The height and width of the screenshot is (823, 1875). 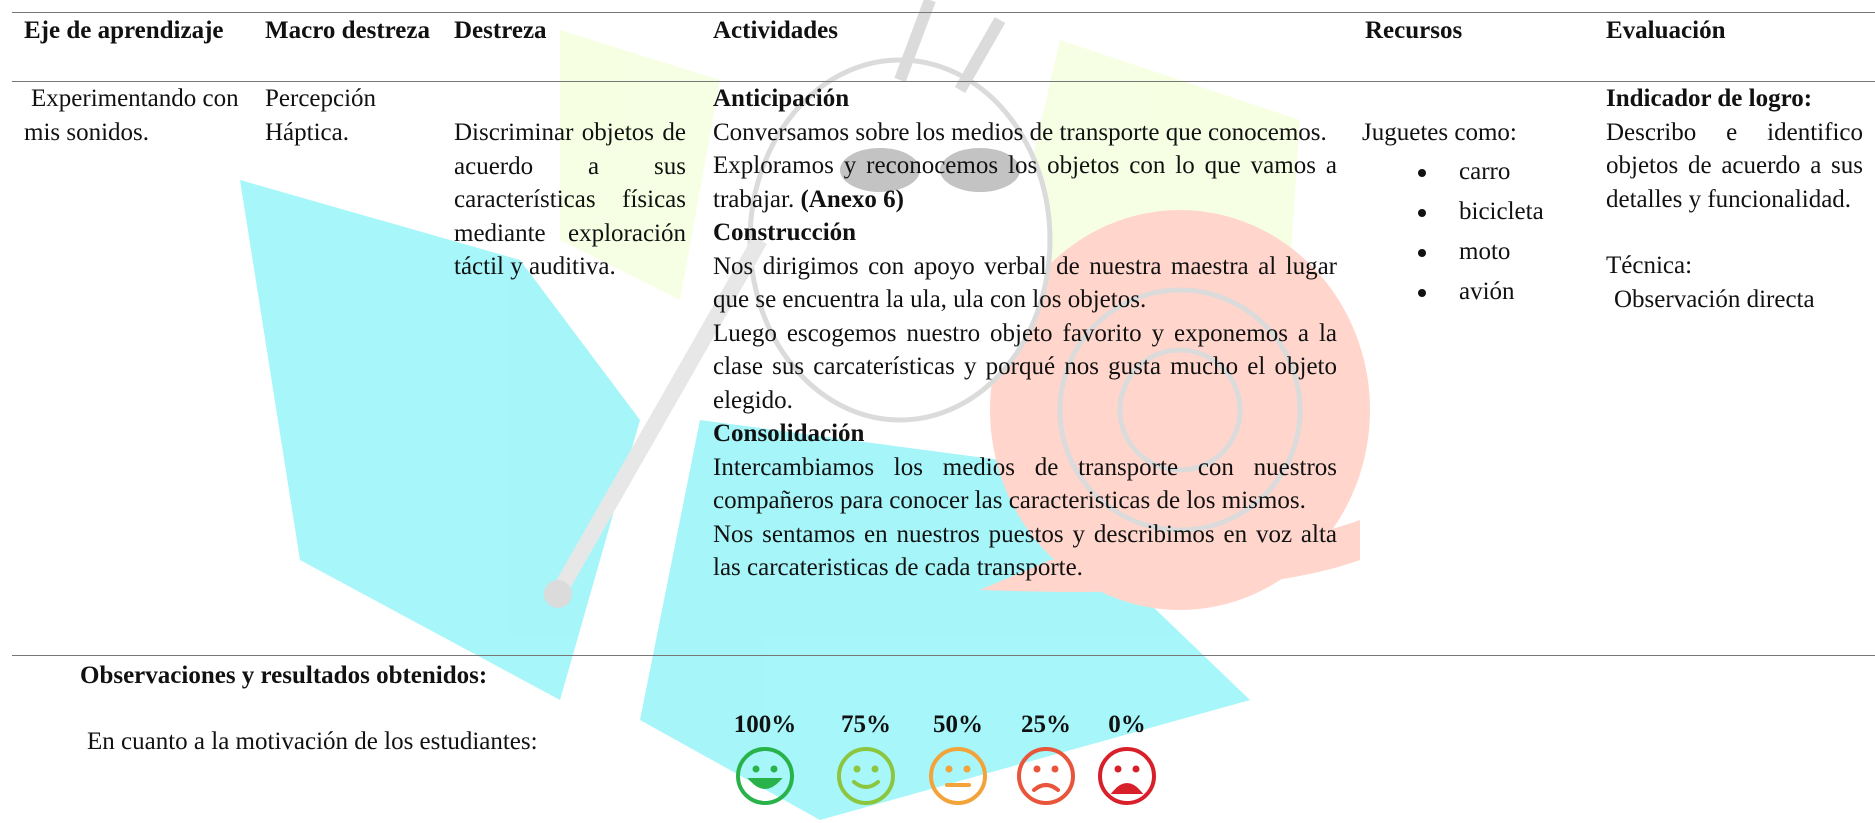 I want to click on macro-cell: Percepción Háptica., so click(x=321, y=115).